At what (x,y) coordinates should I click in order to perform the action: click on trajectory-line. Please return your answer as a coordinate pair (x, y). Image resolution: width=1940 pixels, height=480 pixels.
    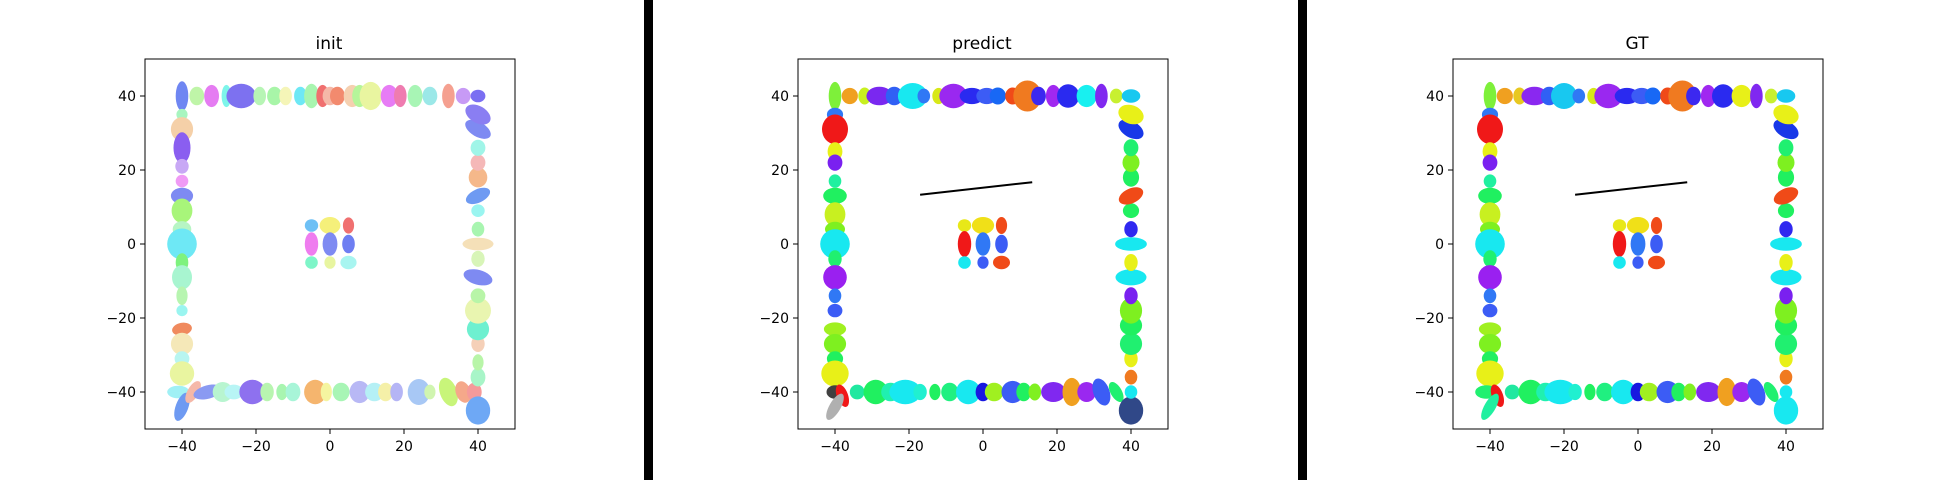
    Looking at the image, I should click on (976, 188).